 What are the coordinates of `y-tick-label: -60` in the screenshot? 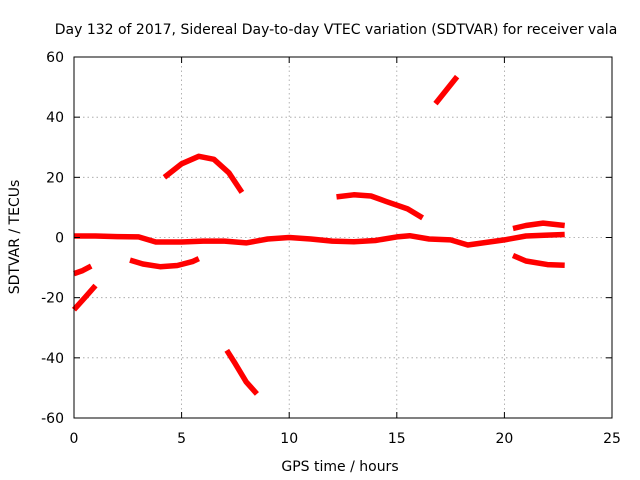 It's located at (52, 419).